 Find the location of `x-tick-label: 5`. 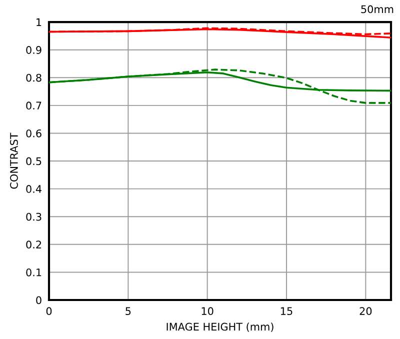

x-tick-label: 5 is located at coordinates (128, 311).